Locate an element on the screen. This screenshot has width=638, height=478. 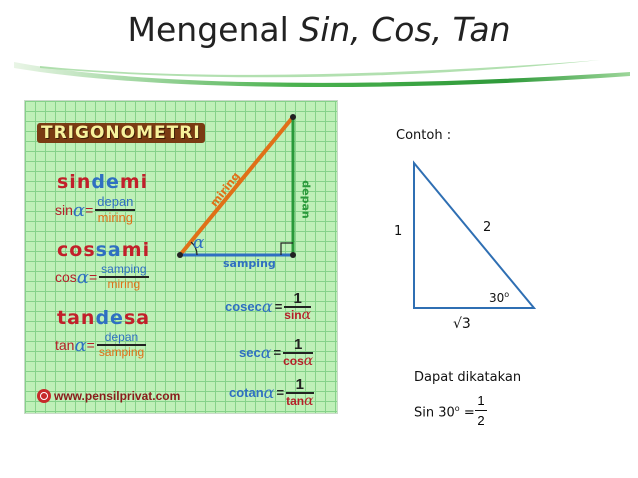
formula-cos: cos α = samping miring is located at coordinates (102, 276).